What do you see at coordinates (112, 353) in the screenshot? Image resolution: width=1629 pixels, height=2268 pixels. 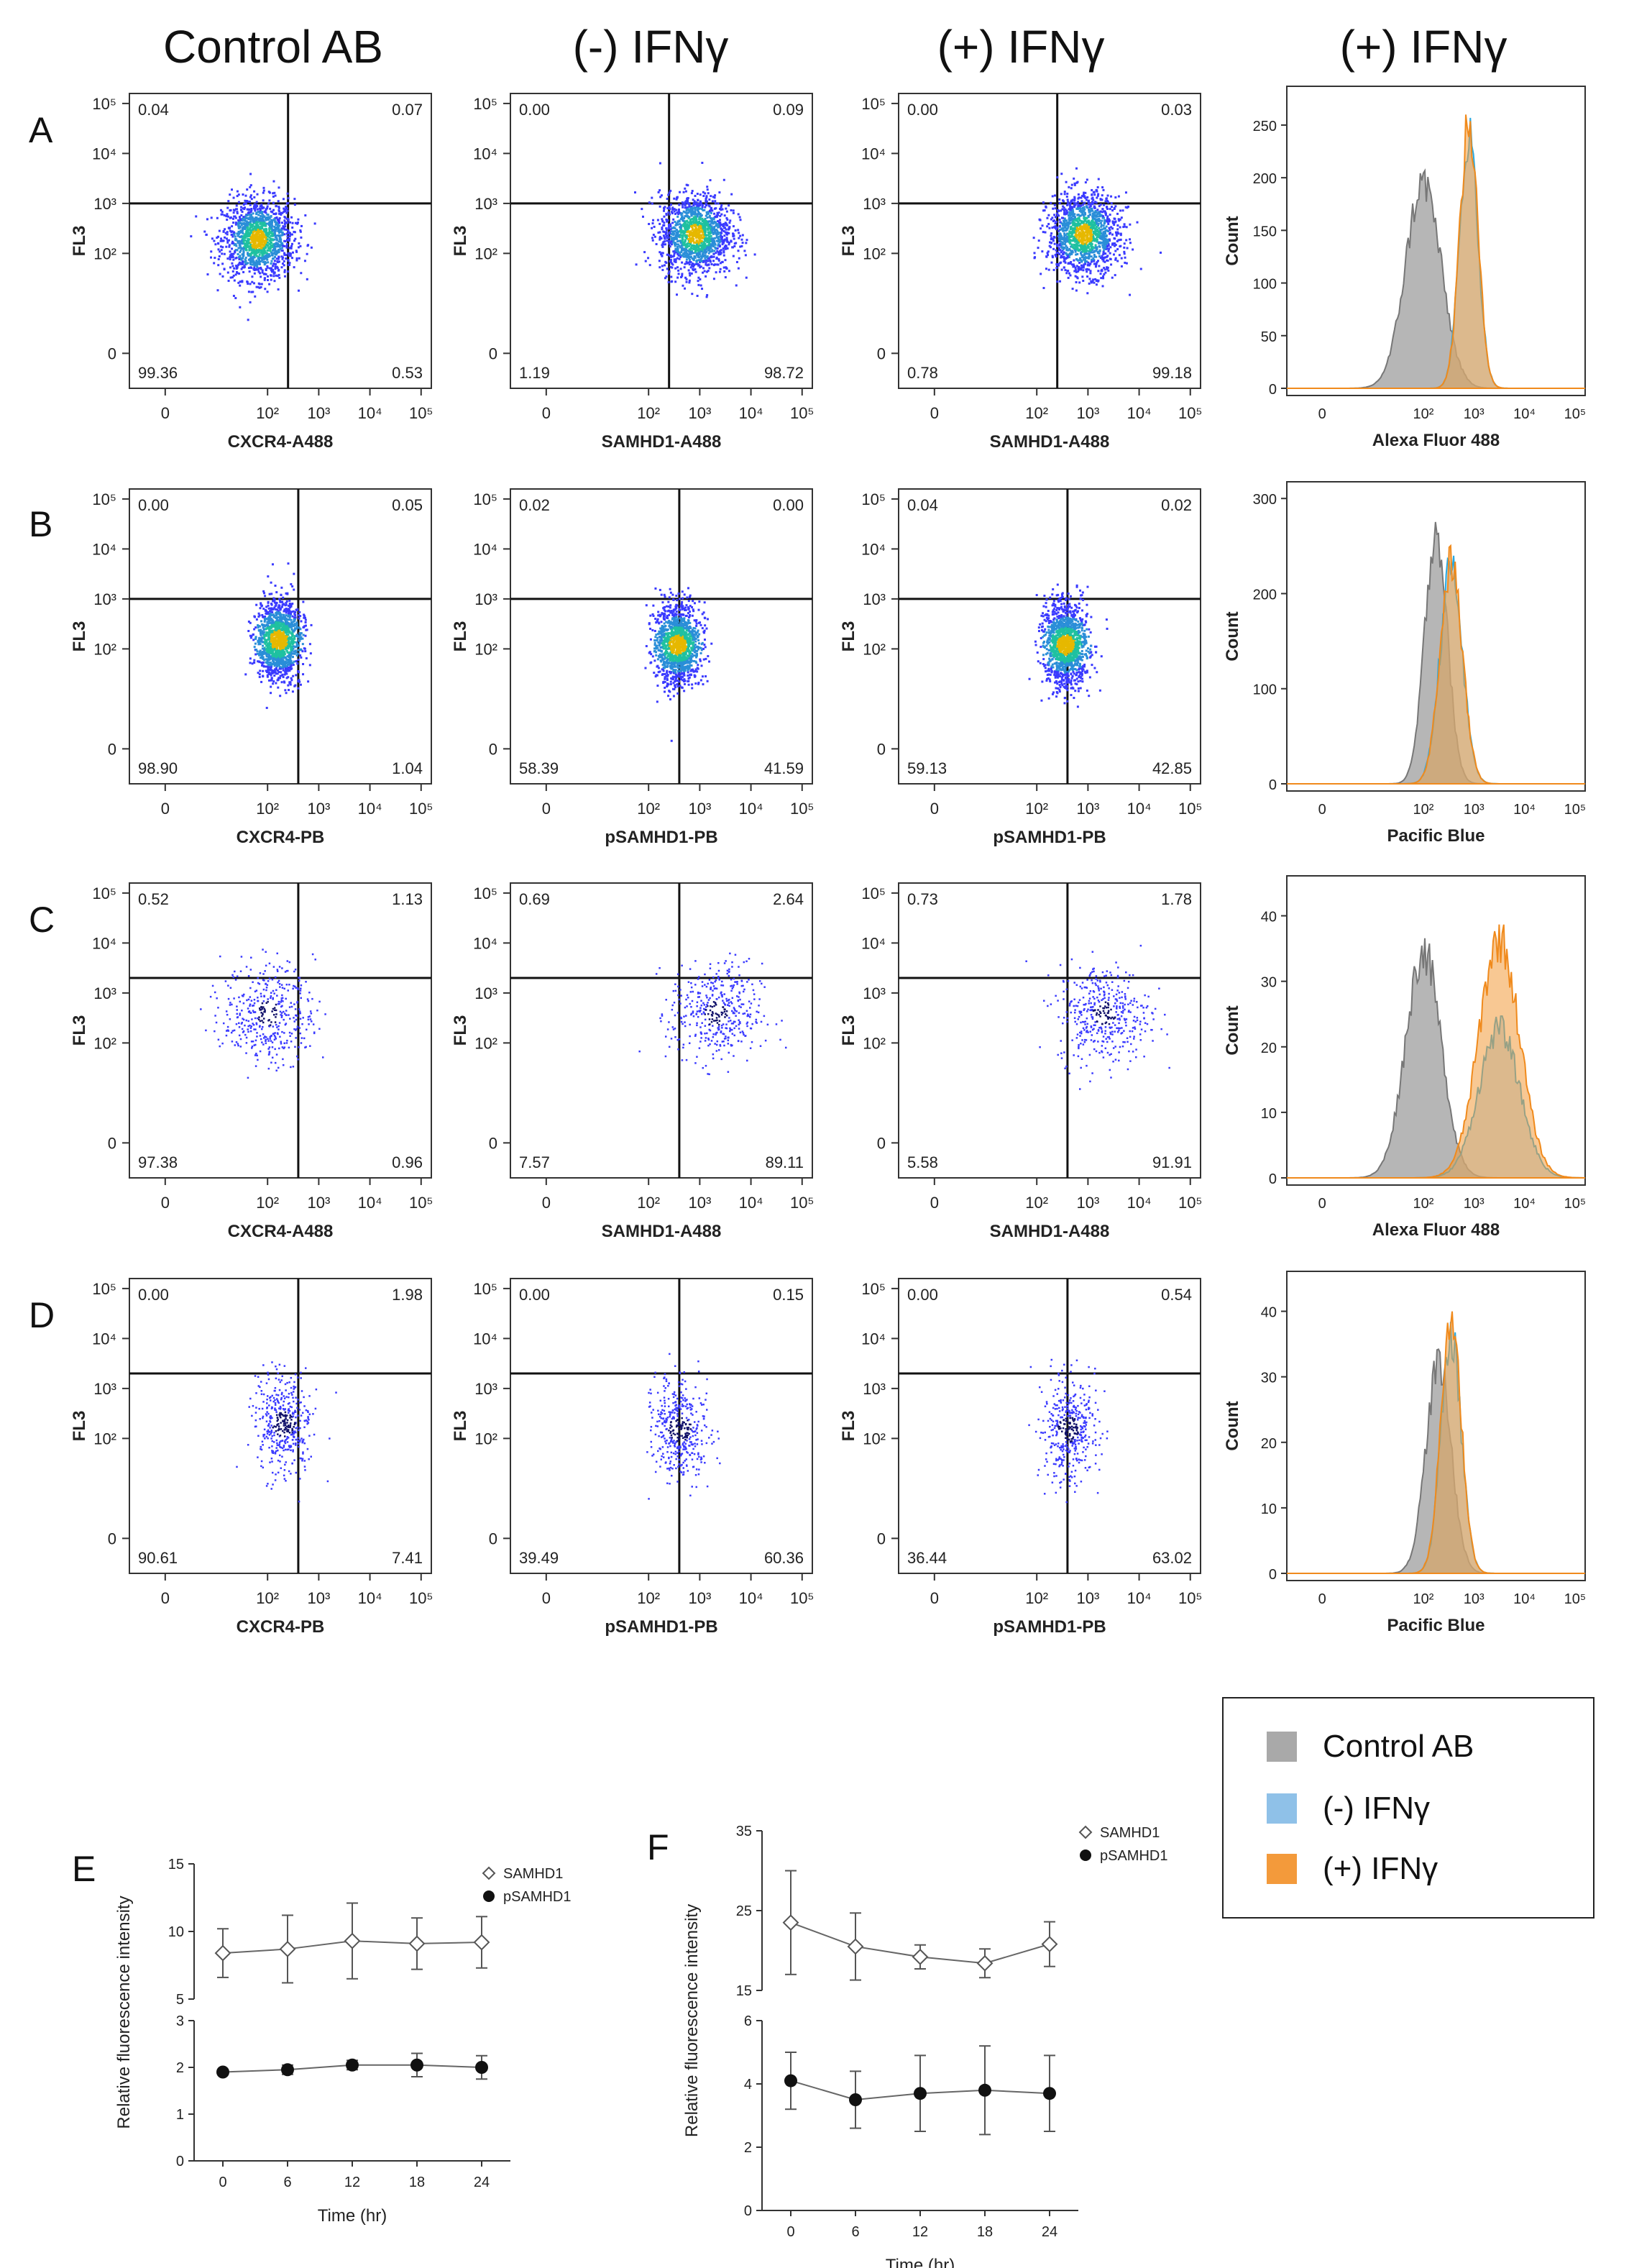 I see `y-tick-label: 0` at bounding box center [112, 353].